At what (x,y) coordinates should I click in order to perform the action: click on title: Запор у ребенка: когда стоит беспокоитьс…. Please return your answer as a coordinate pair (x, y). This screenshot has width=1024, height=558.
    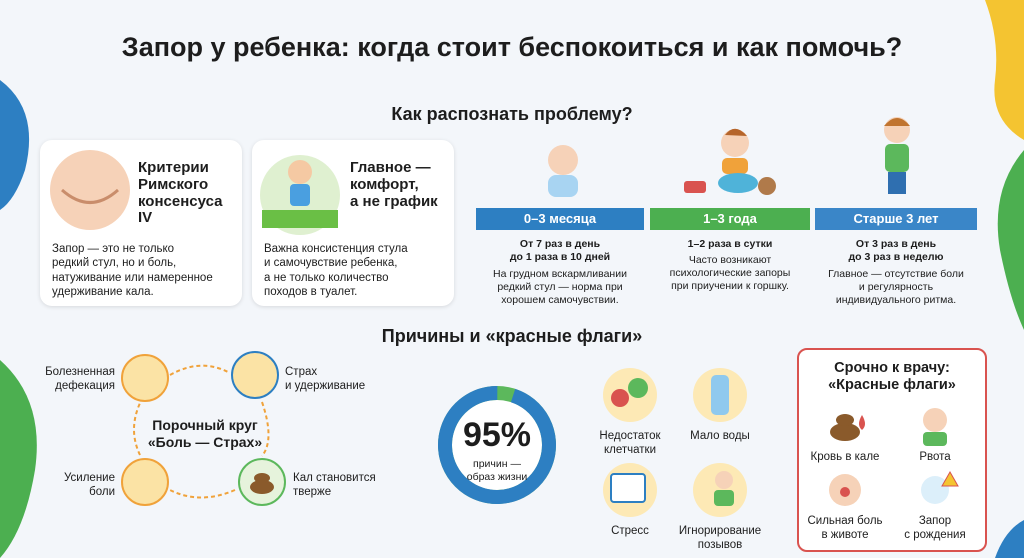
    Looking at the image, I should click on (512, 47).